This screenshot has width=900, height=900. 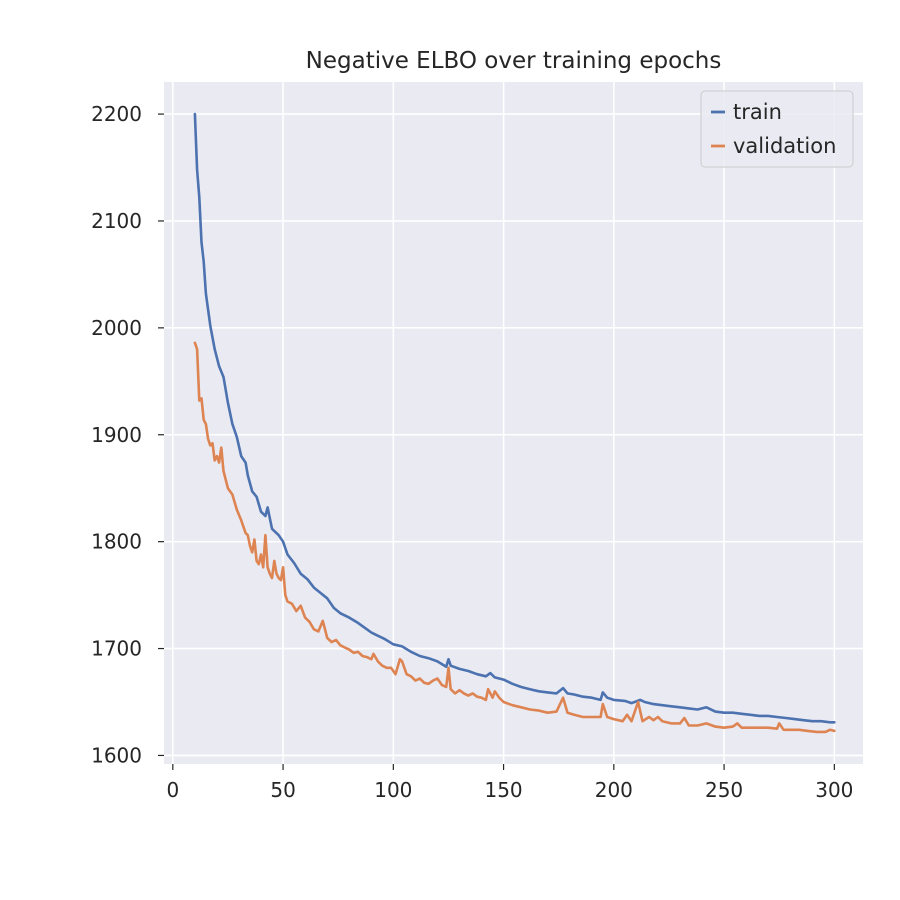 I want to click on y-tick-label: 1600, so click(x=116, y=755).